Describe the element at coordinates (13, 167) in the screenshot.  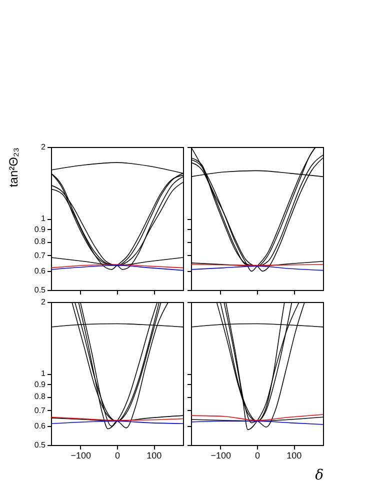
I see `y-axis-title: tan²Θ₂₃` at that location.